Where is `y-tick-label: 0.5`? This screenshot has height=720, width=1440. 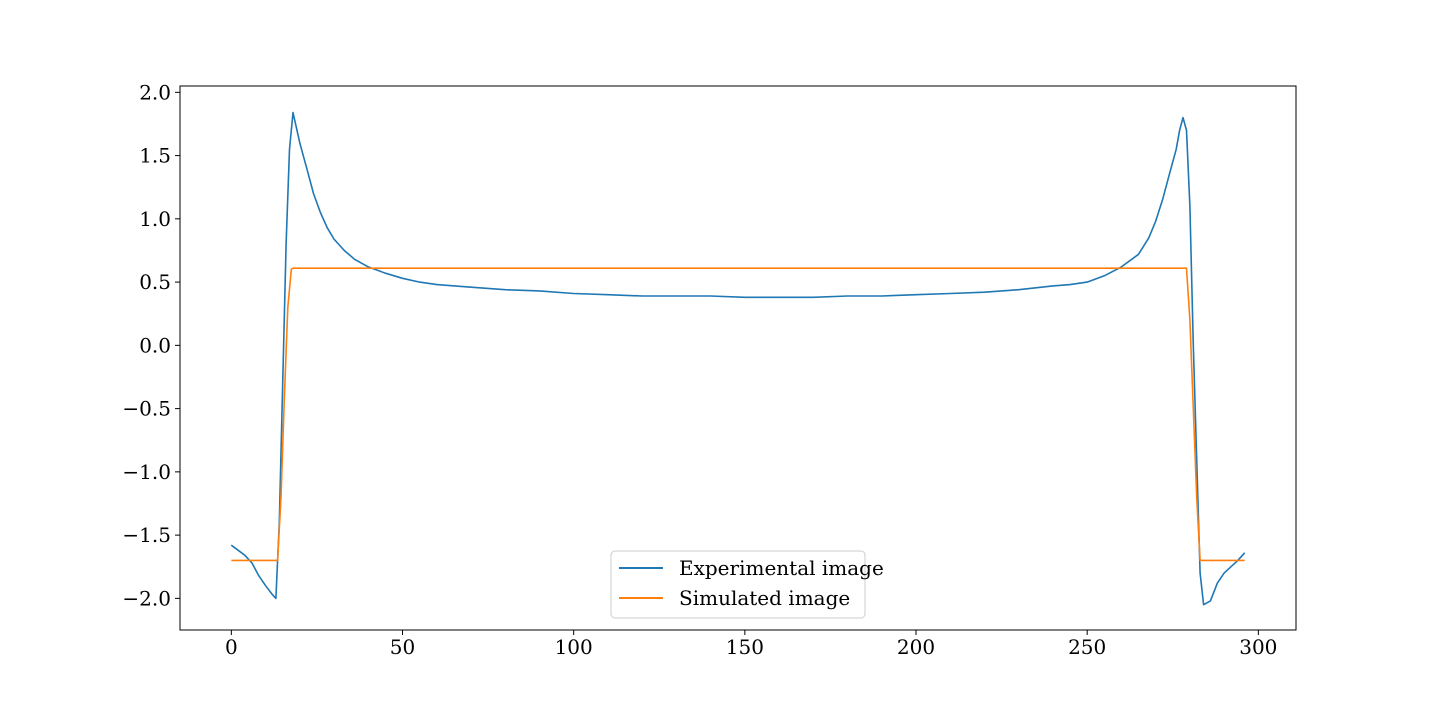 y-tick-label: 0.5 is located at coordinates (155, 282).